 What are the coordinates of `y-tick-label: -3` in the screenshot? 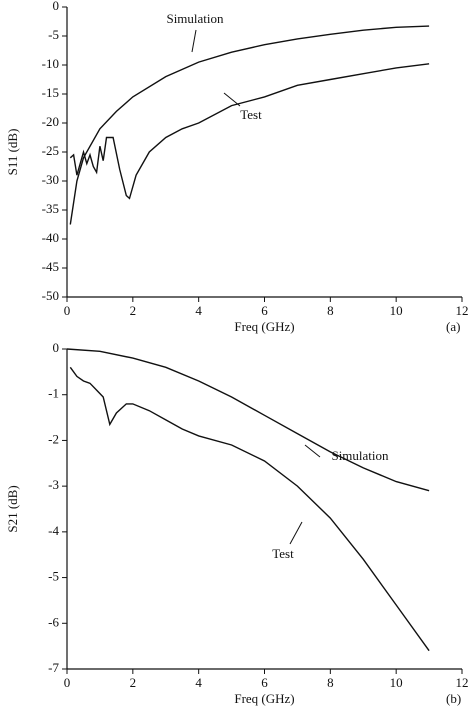 It's located at (53, 484).